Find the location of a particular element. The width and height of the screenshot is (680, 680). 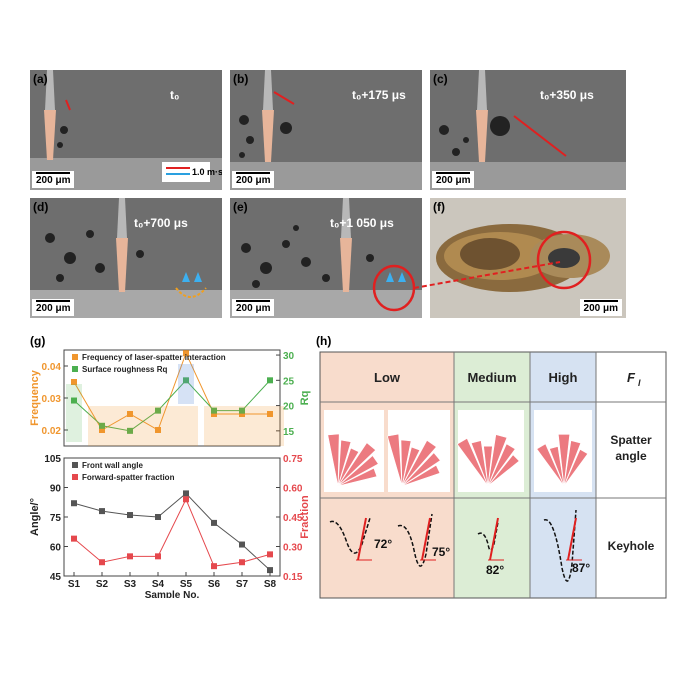

panel-e-label: (e) is located at coordinates (240, 207).